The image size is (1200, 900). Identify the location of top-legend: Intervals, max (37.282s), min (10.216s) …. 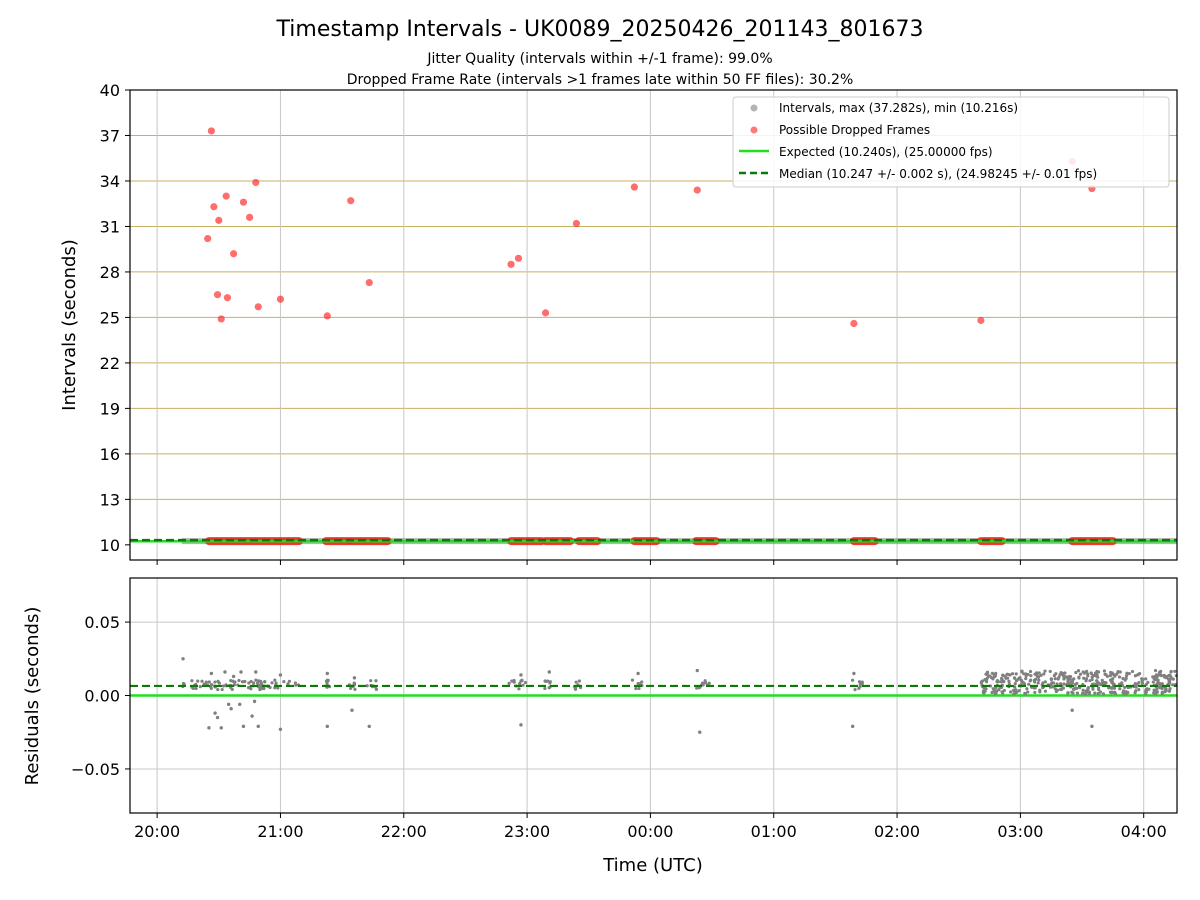
(951, 142).